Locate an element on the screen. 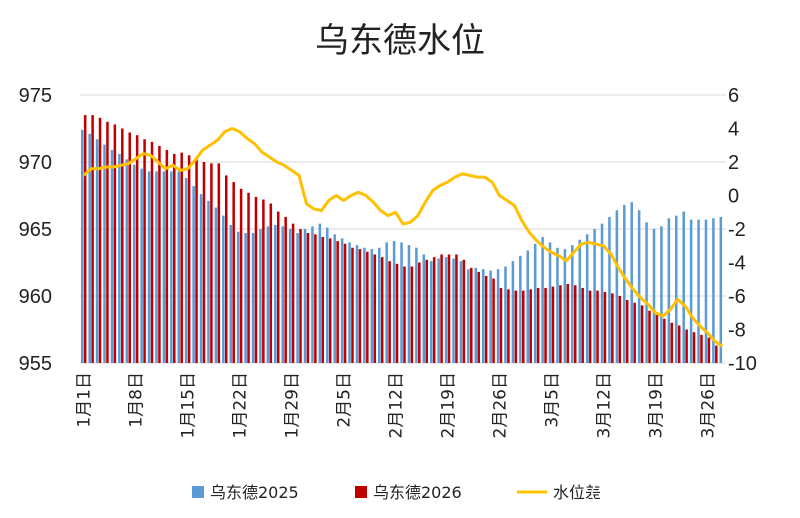 The width and height of the screenshot is (800, 518). legend: 乌东德2025 乌东德2026 水位差 is located at coordinates (396, 492).